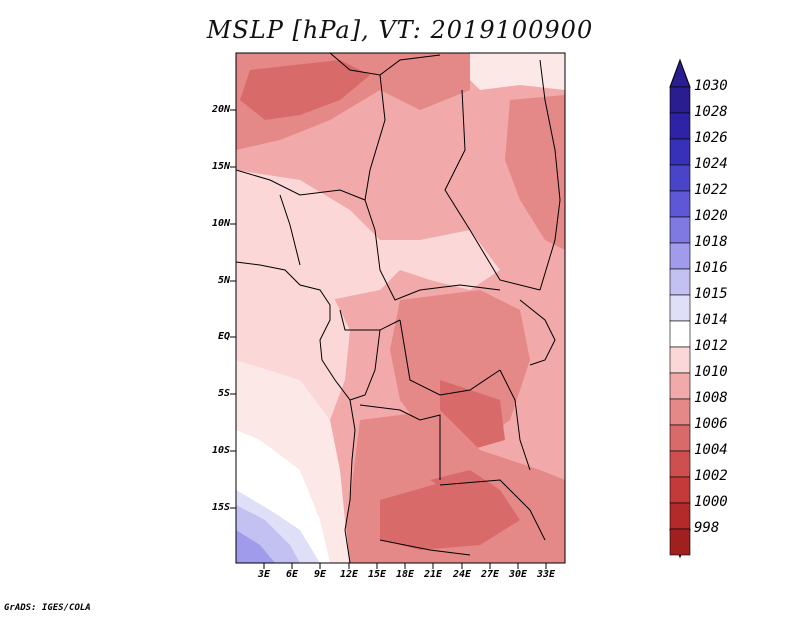 The height and width of the screenshot is (618, 800). What do you see at coordinates (223, 280) in the screenshot?
I see `lat-label: 5N` at bounding box center [223, 280].